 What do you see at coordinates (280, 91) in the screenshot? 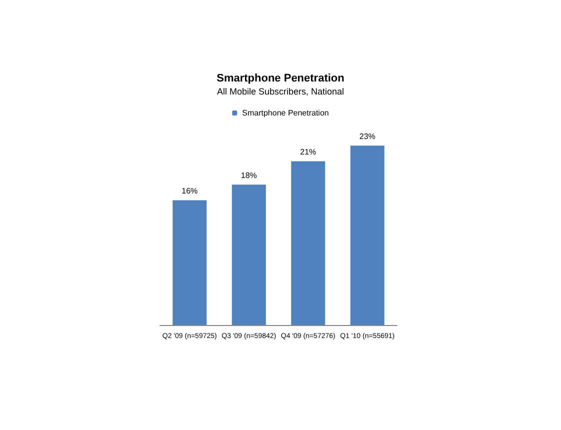
I see `chart-subtitle: All Mobile Subscribers, National` at bounding box center [280, 91].